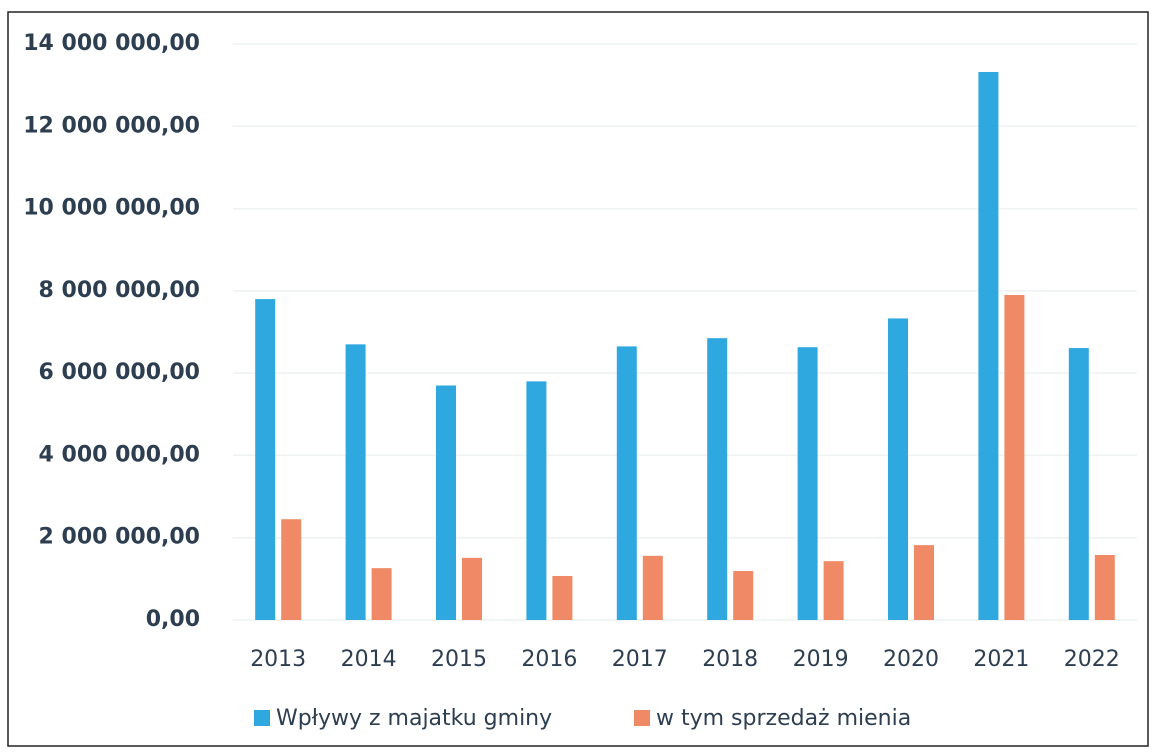 This screenshot has height=754, width=1156. Describe the element at coordinates (1001, 659) in the screenshot. I see `x-tick-label: 2021` at that location.